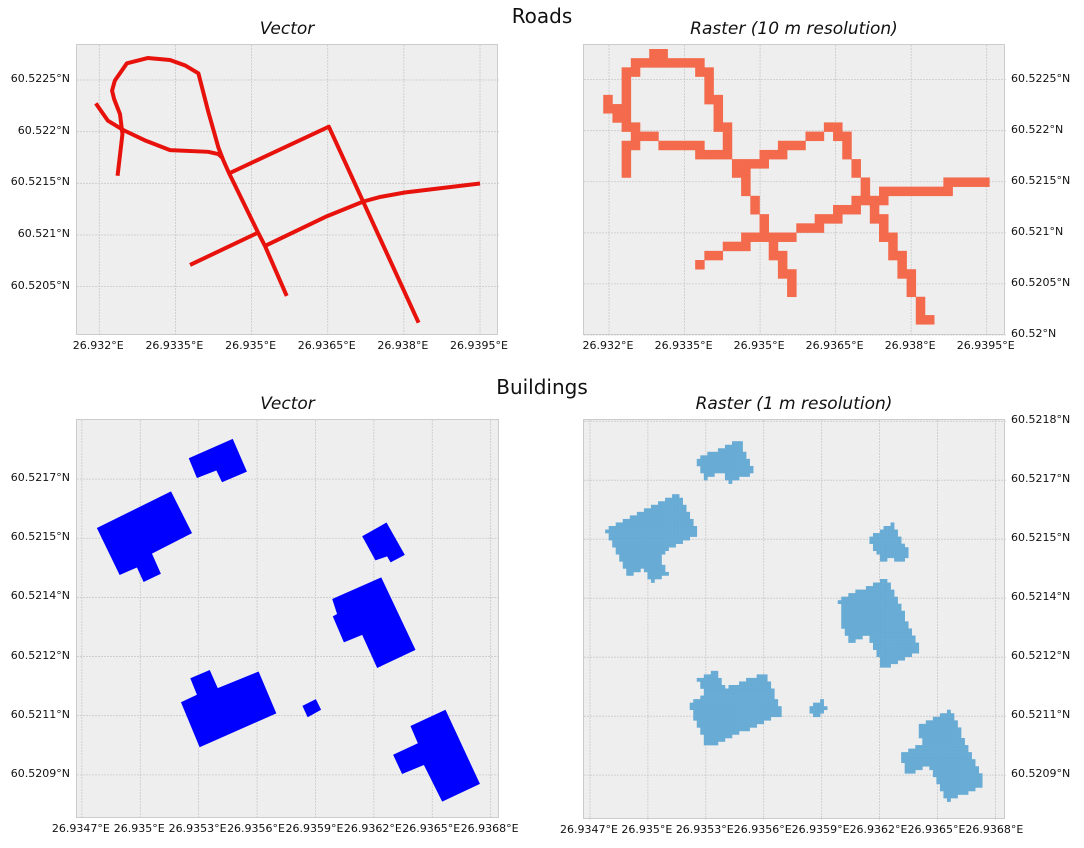  I want to click on y-tick-label: 60.5205°N, so click(40, 285).